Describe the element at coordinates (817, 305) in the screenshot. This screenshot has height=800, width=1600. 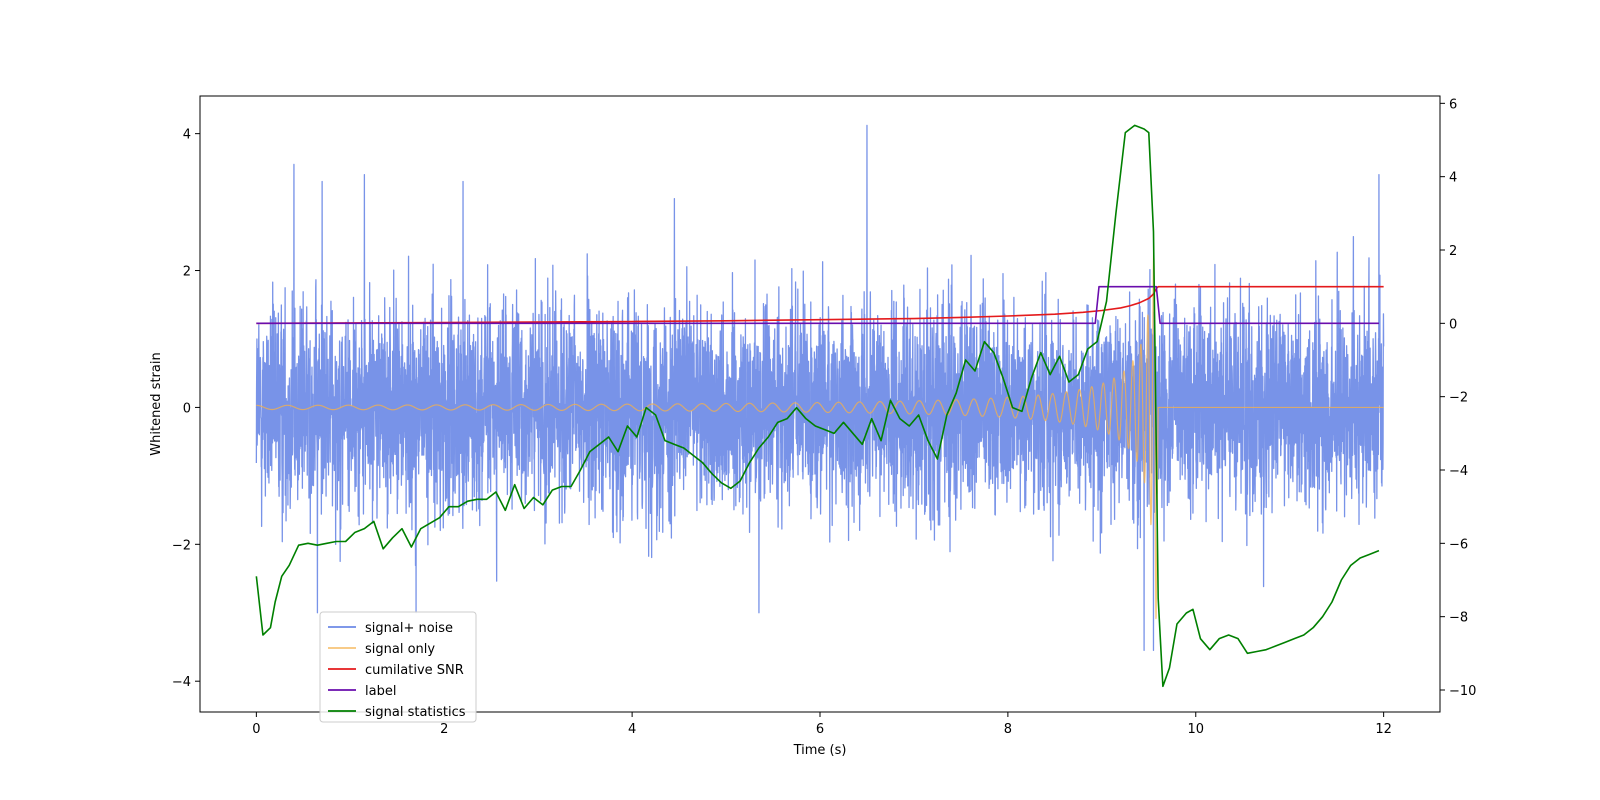
I see `label-line` at that location.